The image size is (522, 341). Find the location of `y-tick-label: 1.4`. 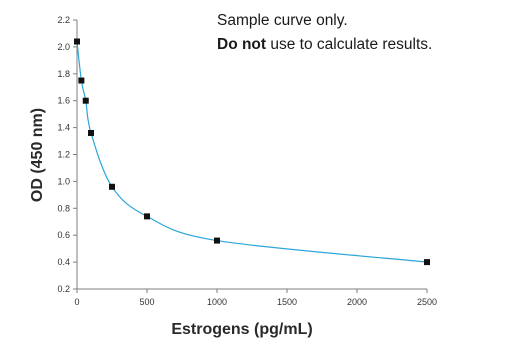

y-tick-label: 1.4 is located at coordinates (63, 128).